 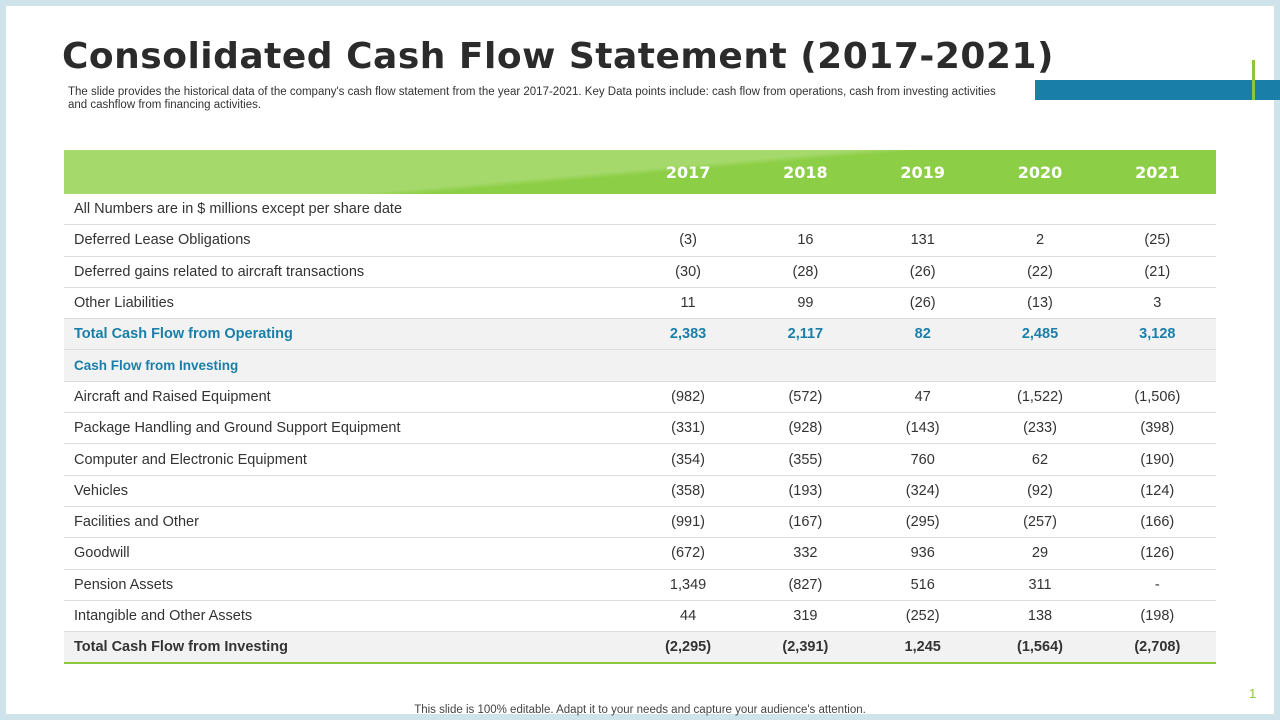 What do you see at coordinates (688, 172) in the screenshot?
I see `header-year: 2017` at bounding box center [688, 172].